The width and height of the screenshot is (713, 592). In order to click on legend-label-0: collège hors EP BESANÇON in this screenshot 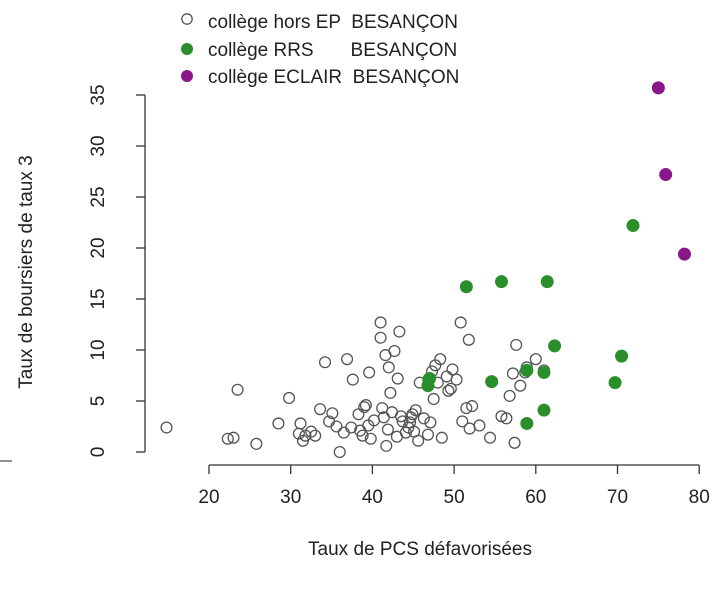, I will do `click(333, 22)`.